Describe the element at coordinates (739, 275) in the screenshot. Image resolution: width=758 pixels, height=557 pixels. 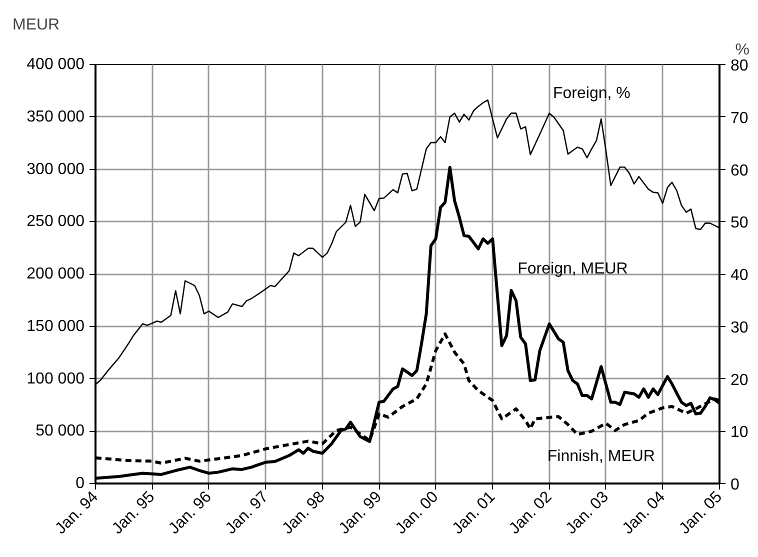
I see `y2-tick-label: 40` at that location.